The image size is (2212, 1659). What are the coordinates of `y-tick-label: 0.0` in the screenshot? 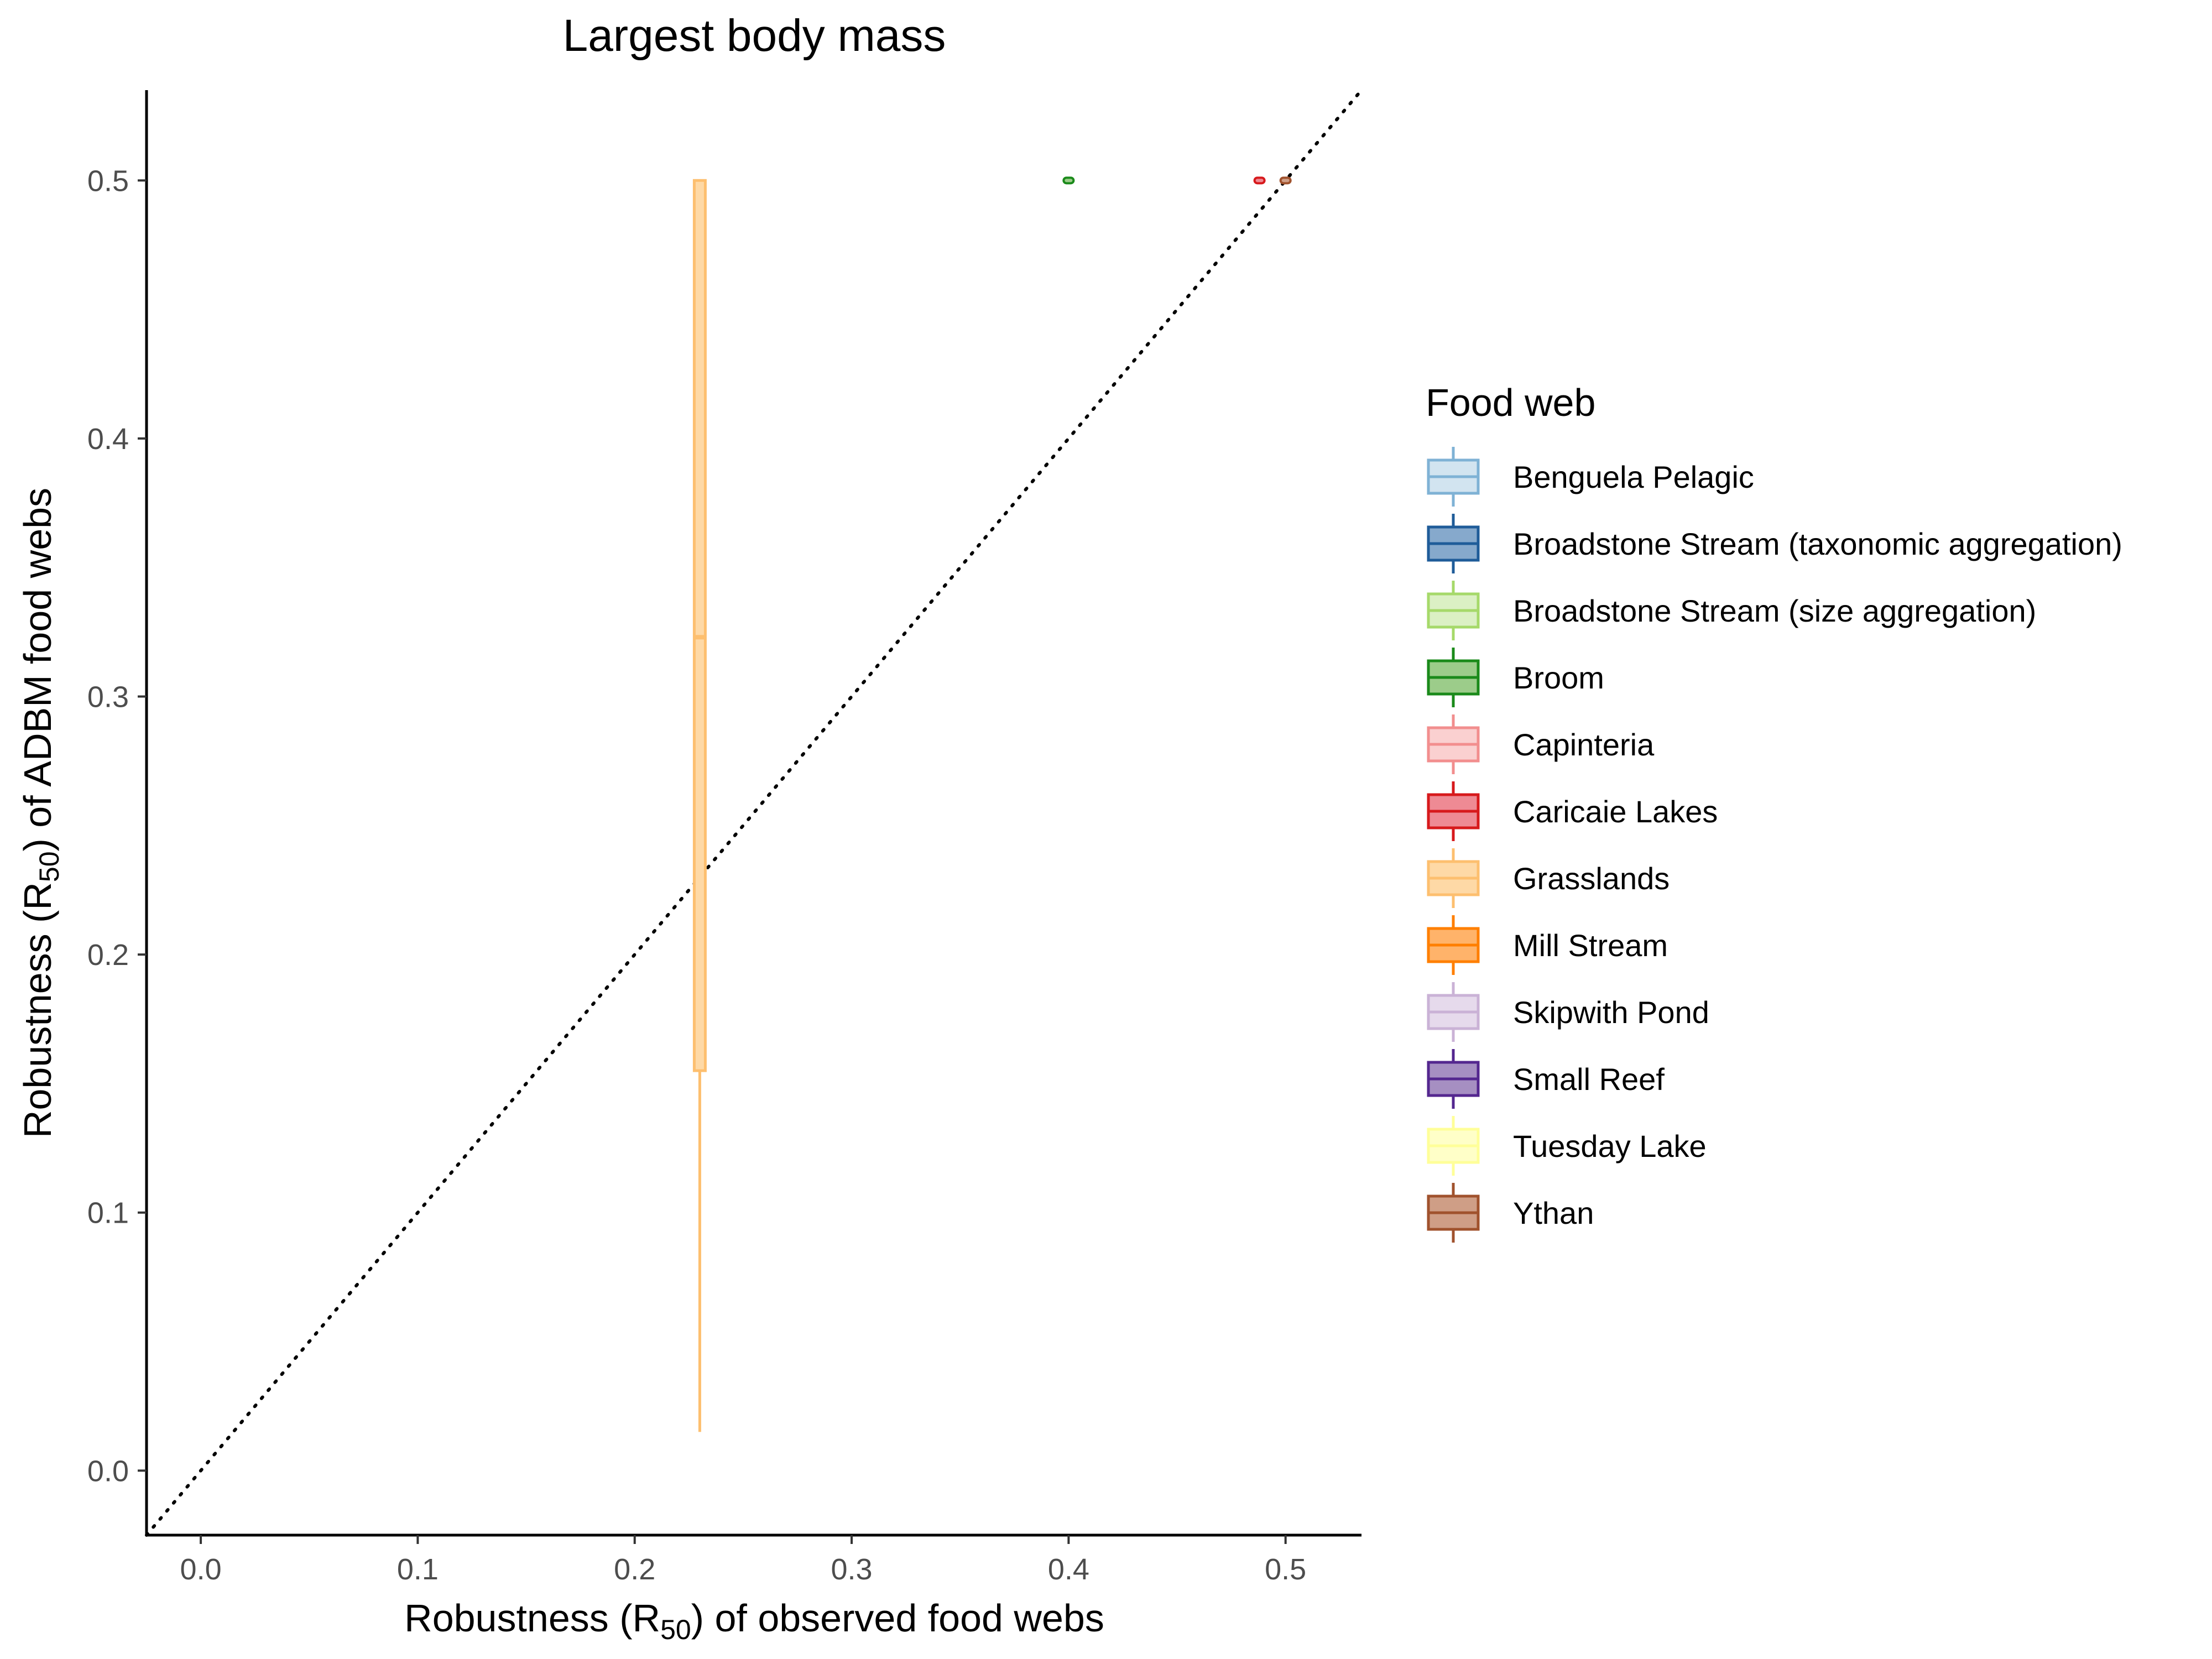 It's located at (108, 1471).